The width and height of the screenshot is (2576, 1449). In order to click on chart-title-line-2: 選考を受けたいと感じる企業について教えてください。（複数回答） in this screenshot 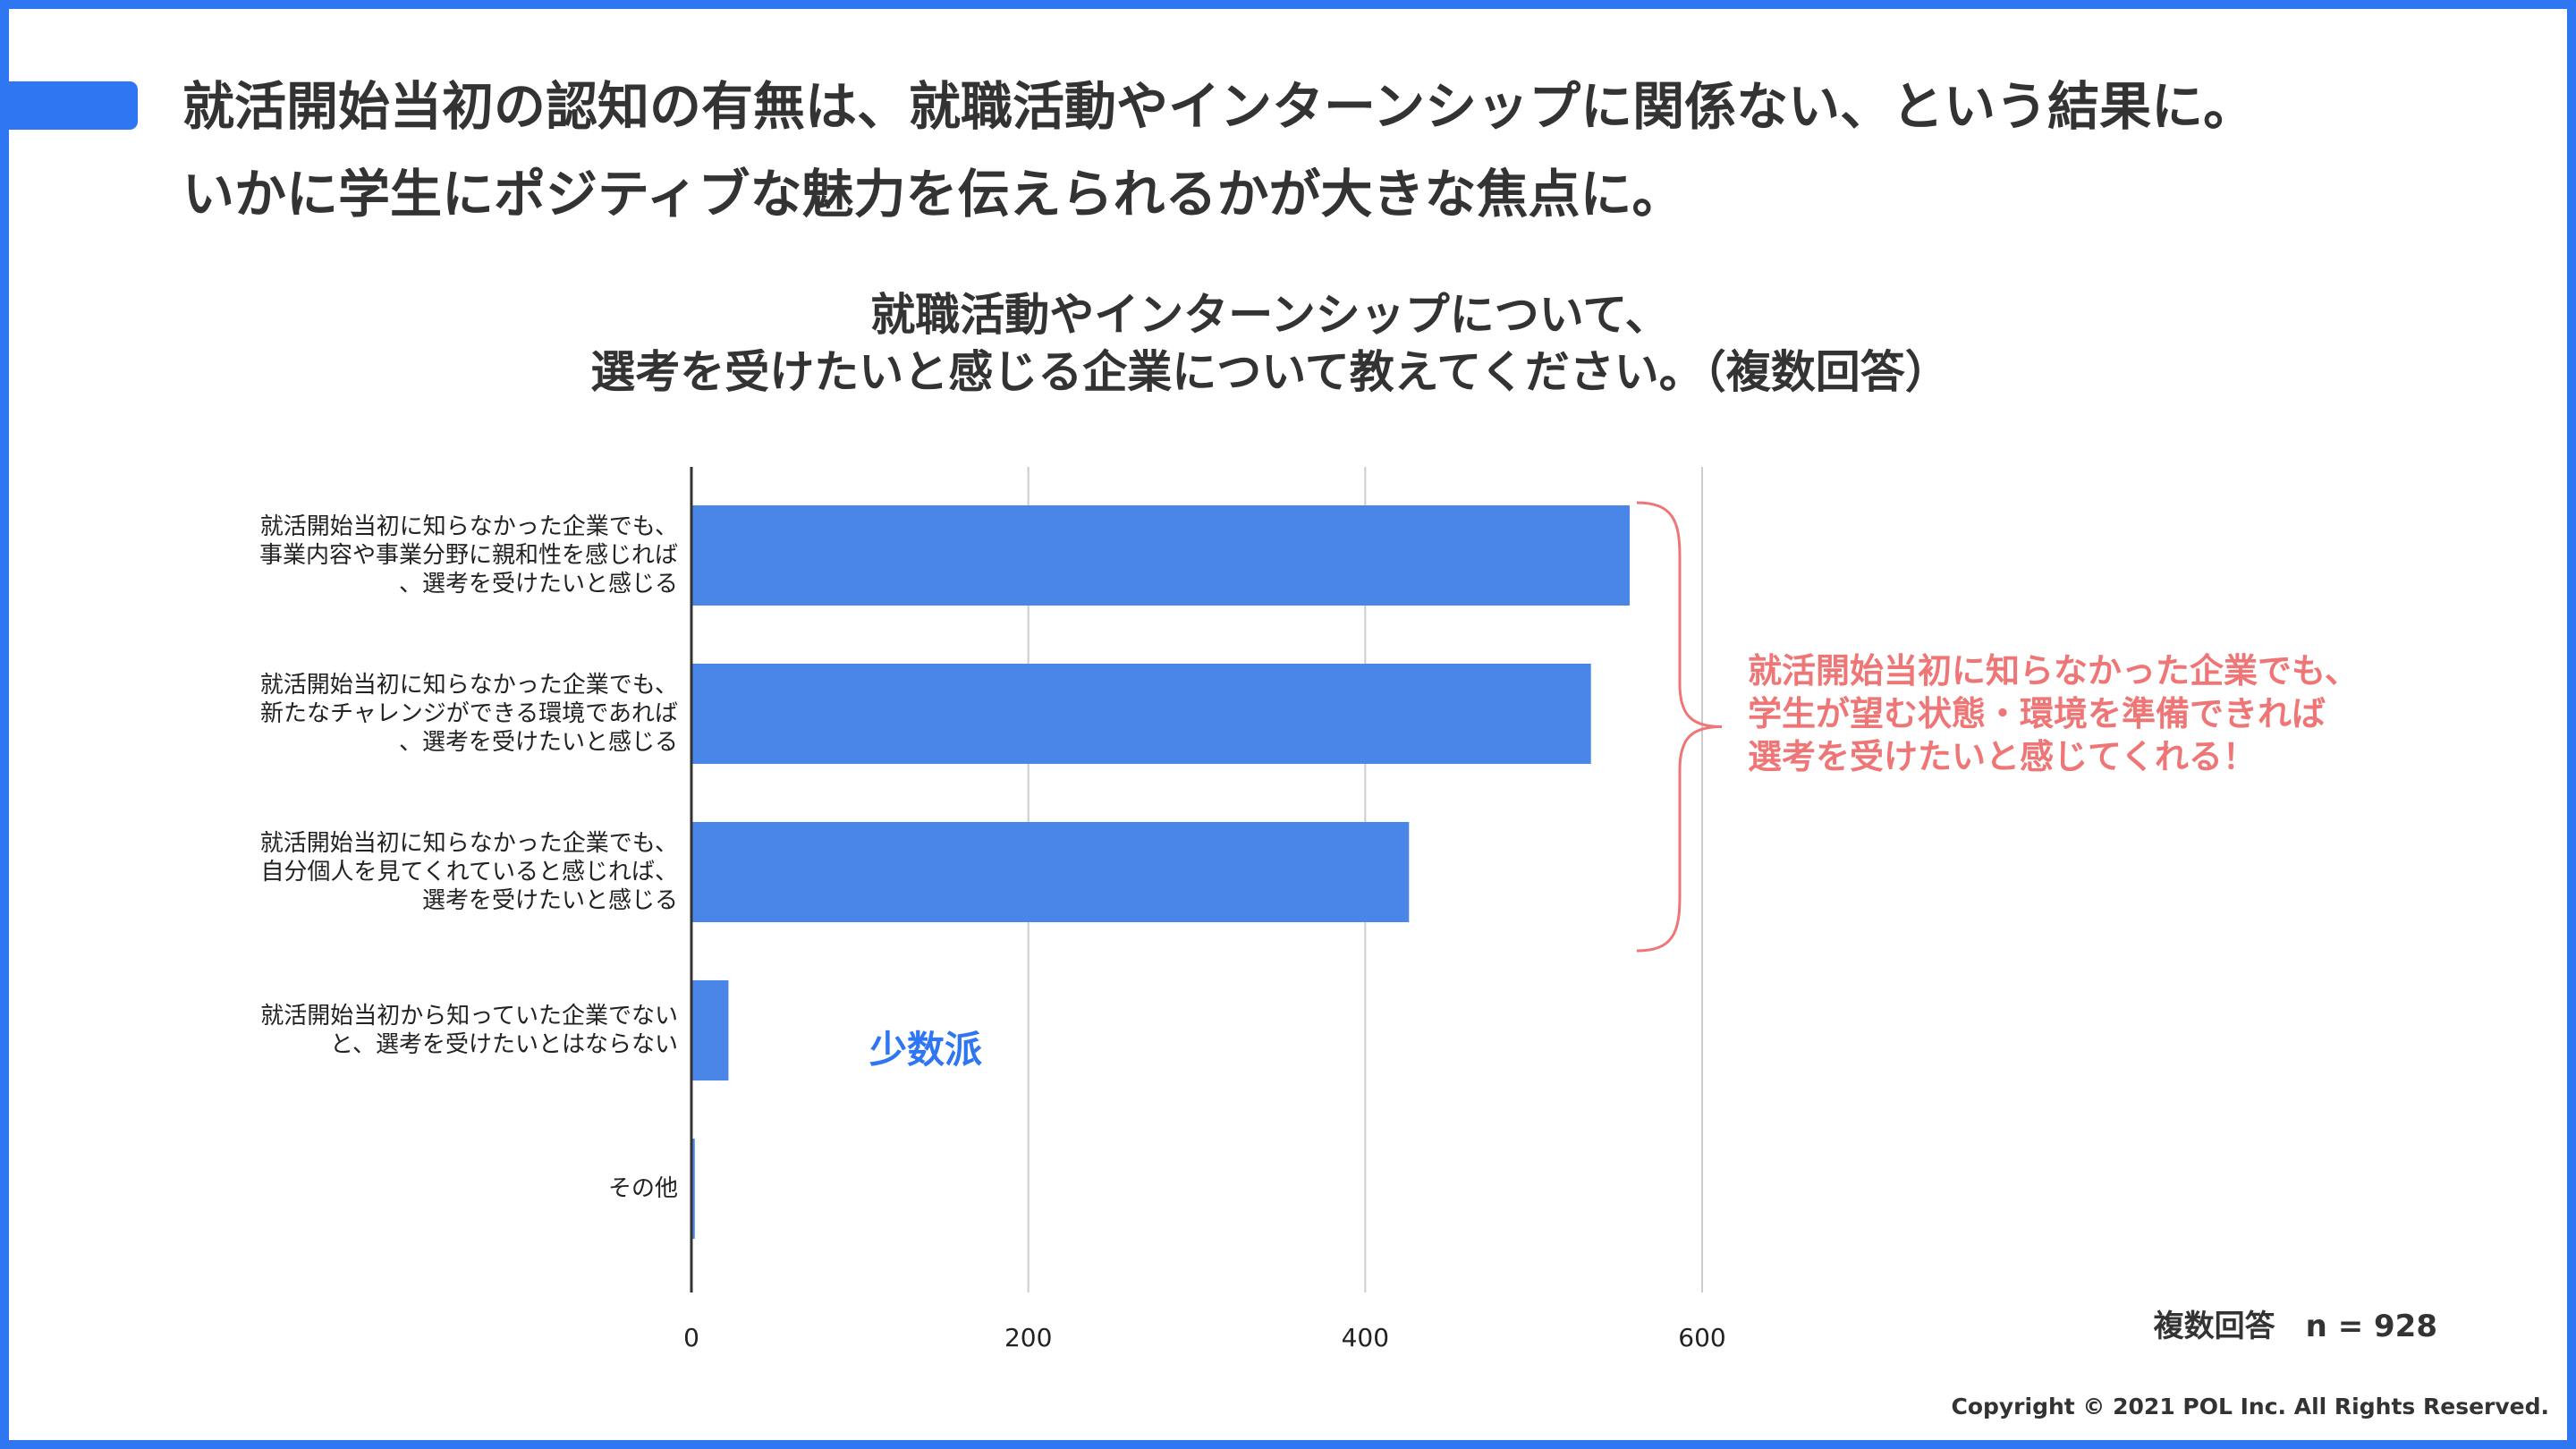, I will do `click(1270, 372)`.